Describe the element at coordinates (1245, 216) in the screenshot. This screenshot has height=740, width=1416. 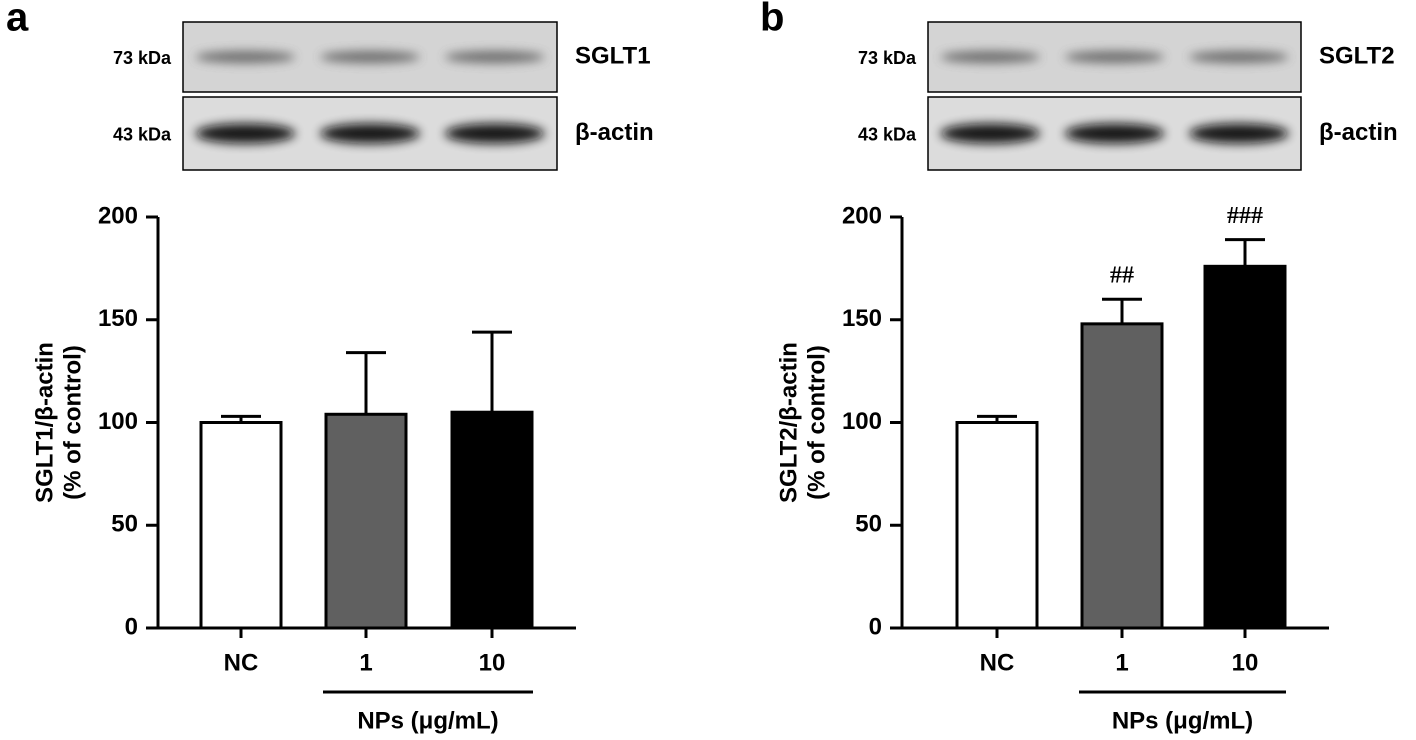
I see `significance-label: ###` at that location.